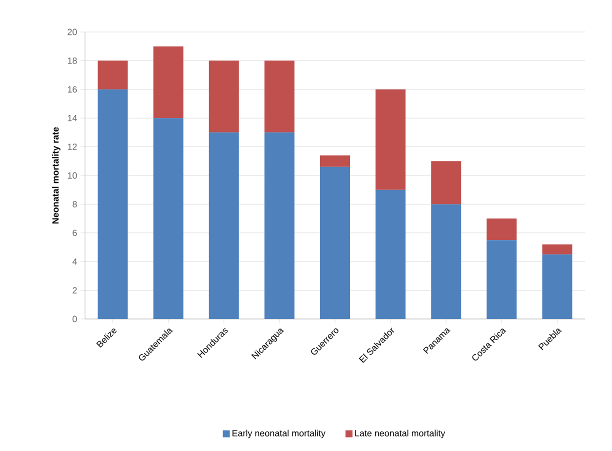 The height and width of the screenshot is (451, 612). I want to click on legend-label: Late neonatal mortality, so click(400, 434).